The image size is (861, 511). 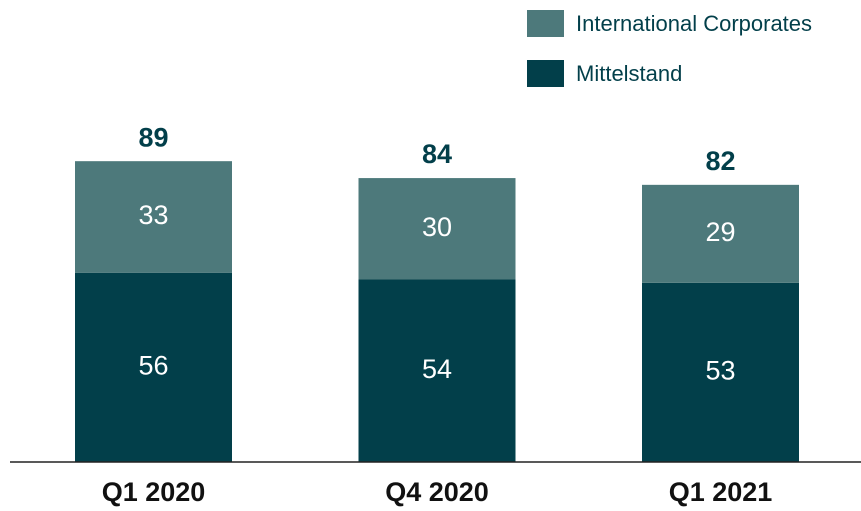 I want to click on value-label: 30, so click(x=437, y=227).